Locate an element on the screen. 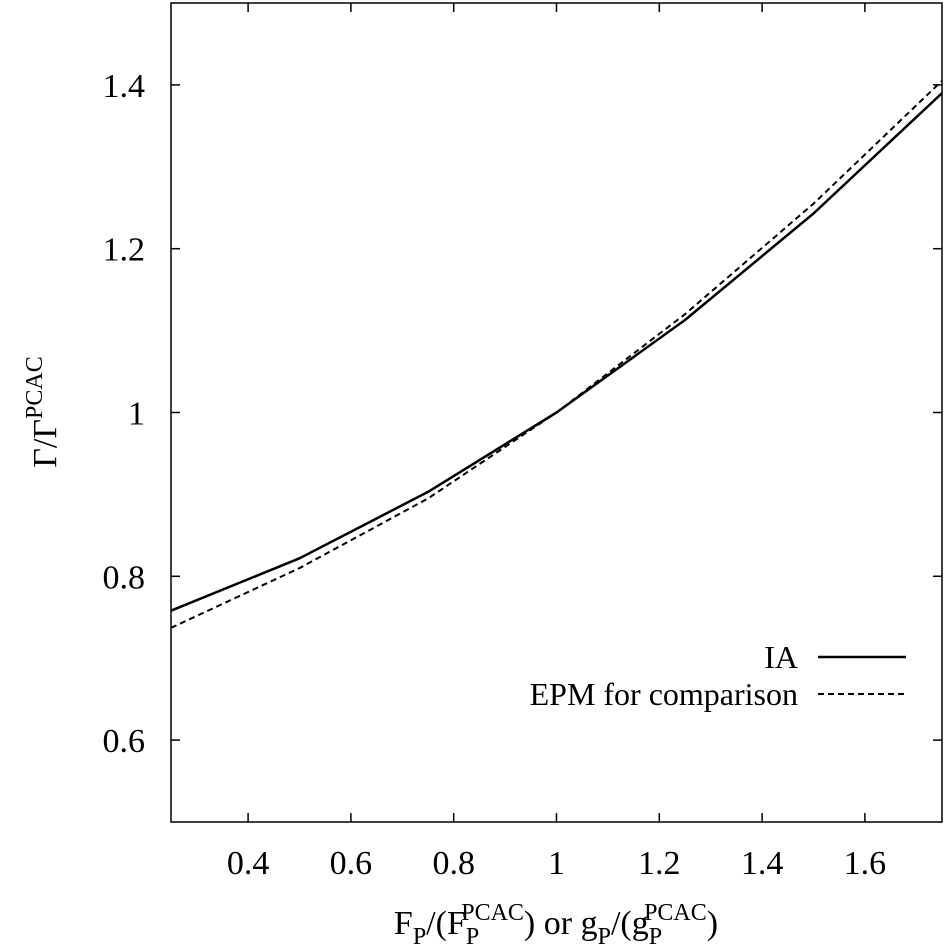 The image size is (945, 947). y-tick-label: 0.6 is located at coordinates (124, 741).